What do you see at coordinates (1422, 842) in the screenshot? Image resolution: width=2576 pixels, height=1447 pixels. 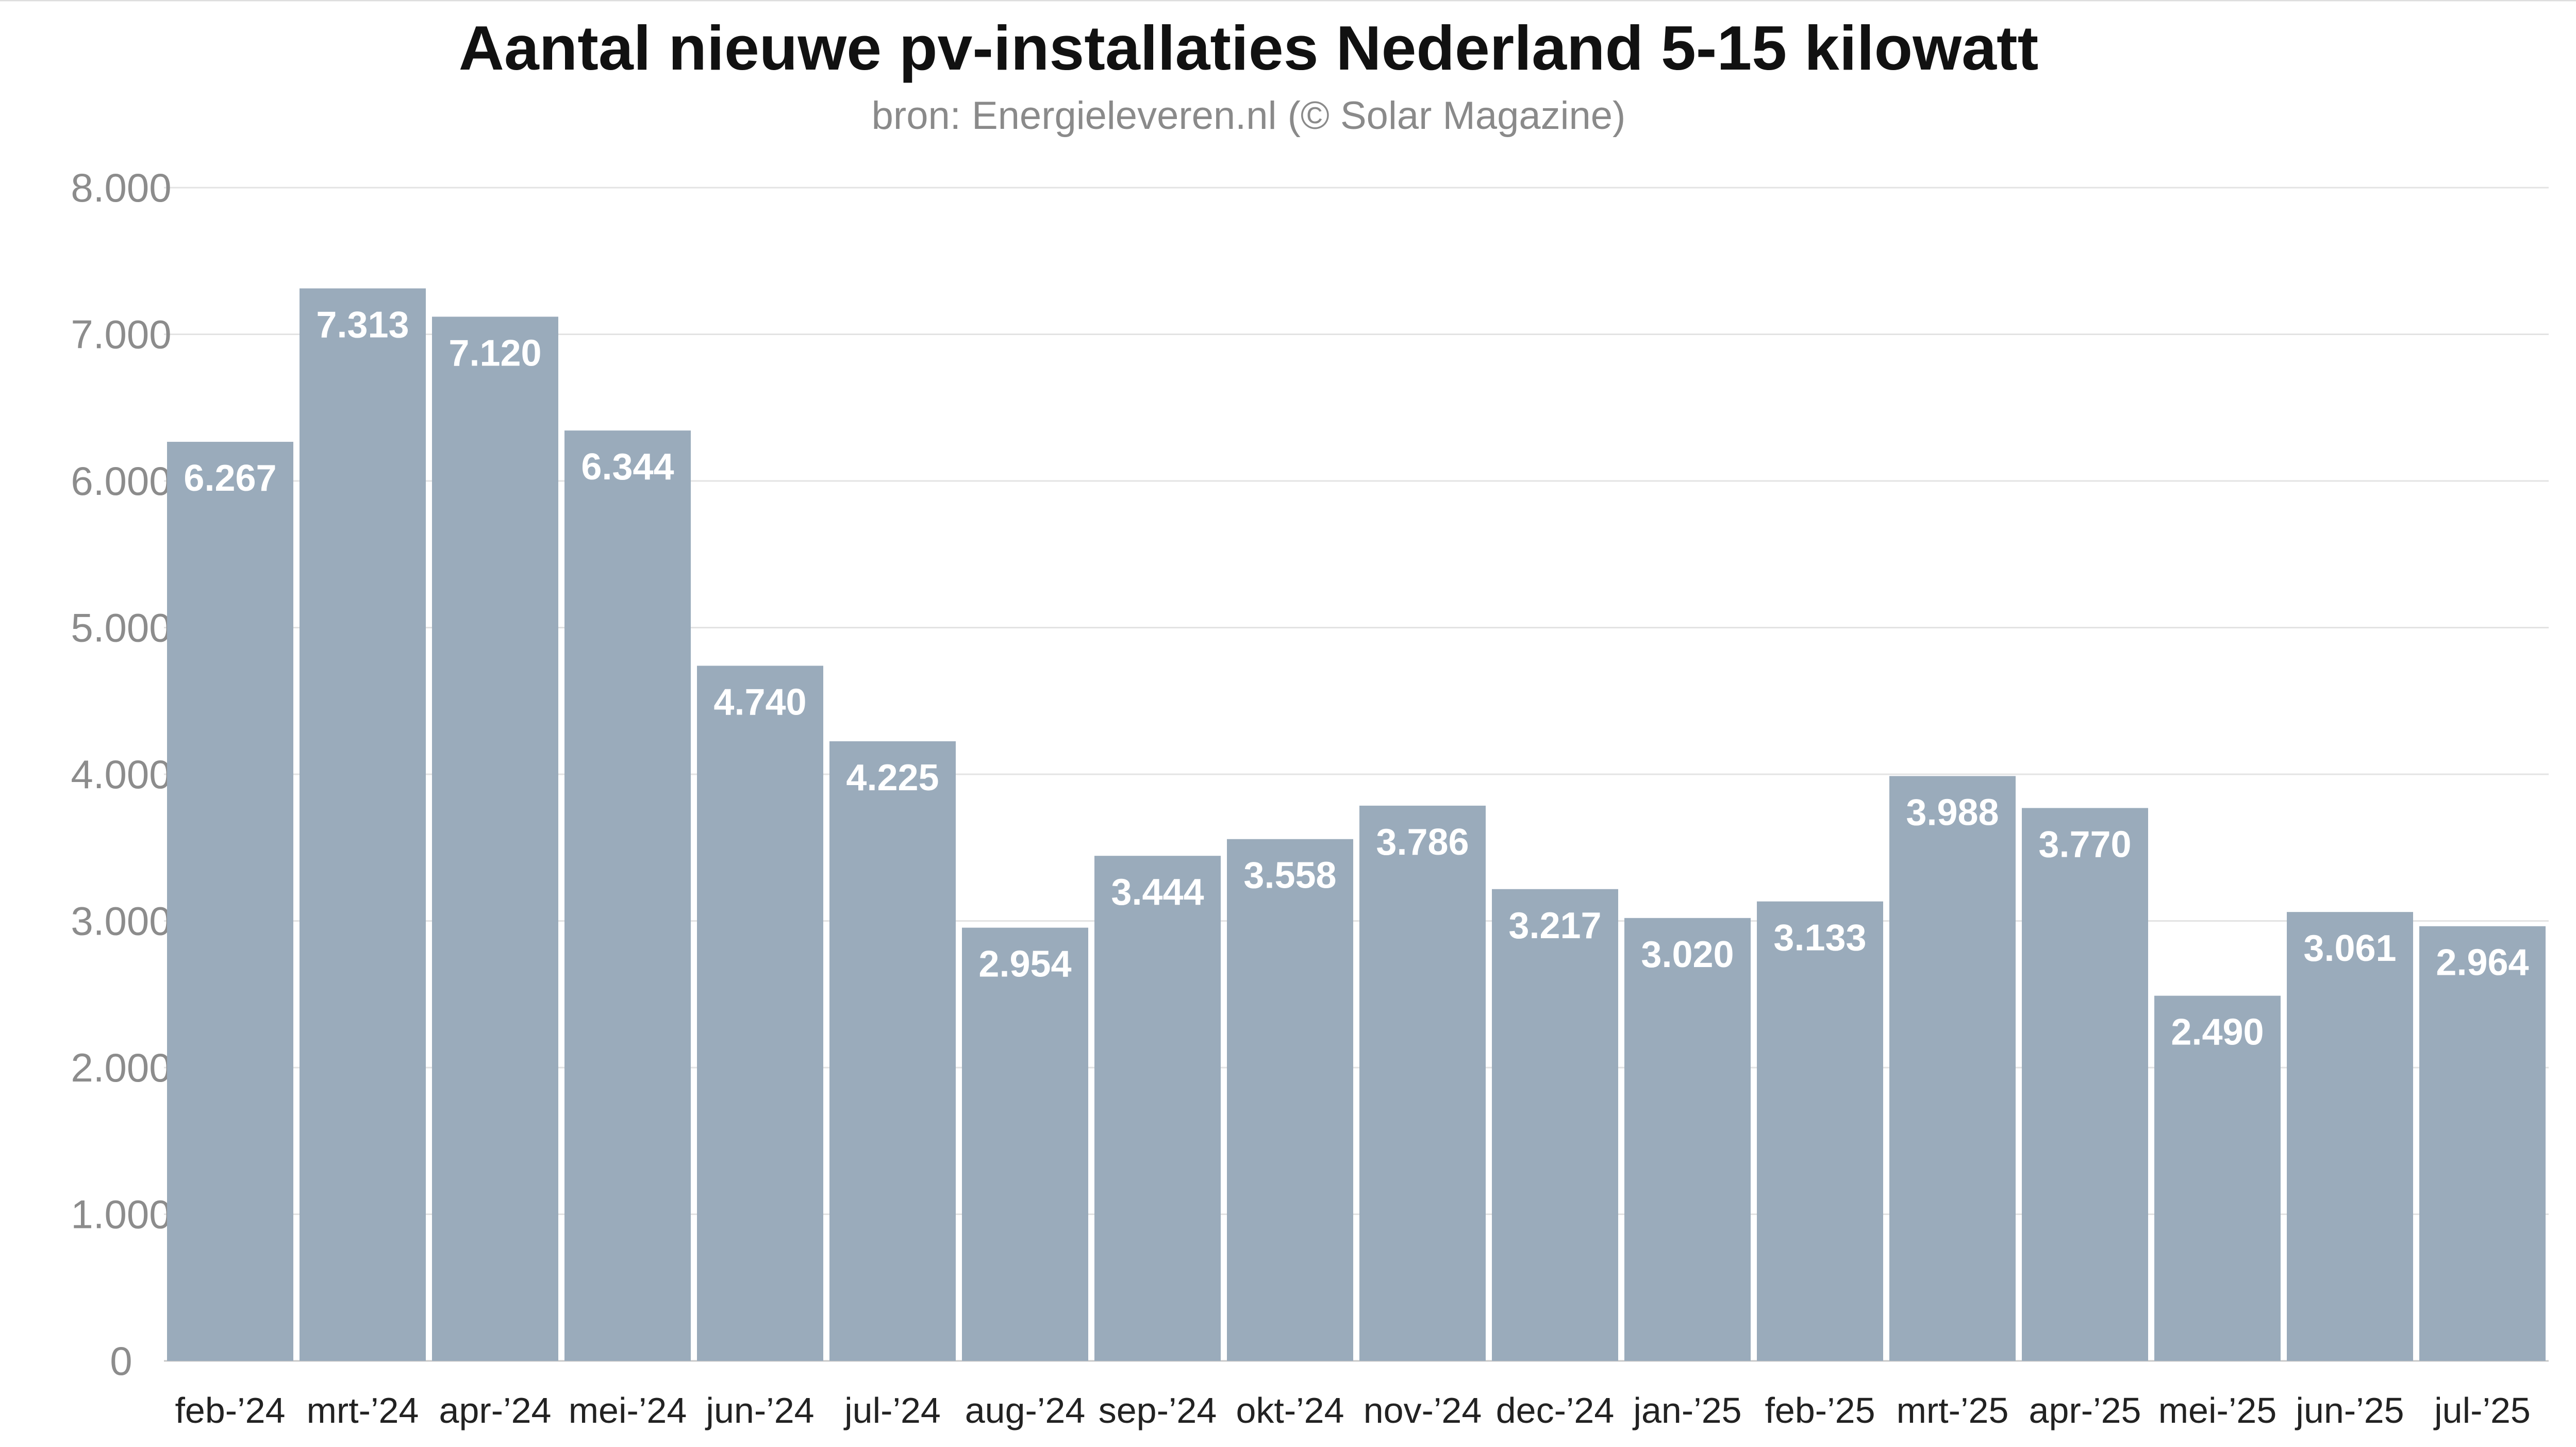 I see `data-label: 3.786` at bounding box center [1422, 842].